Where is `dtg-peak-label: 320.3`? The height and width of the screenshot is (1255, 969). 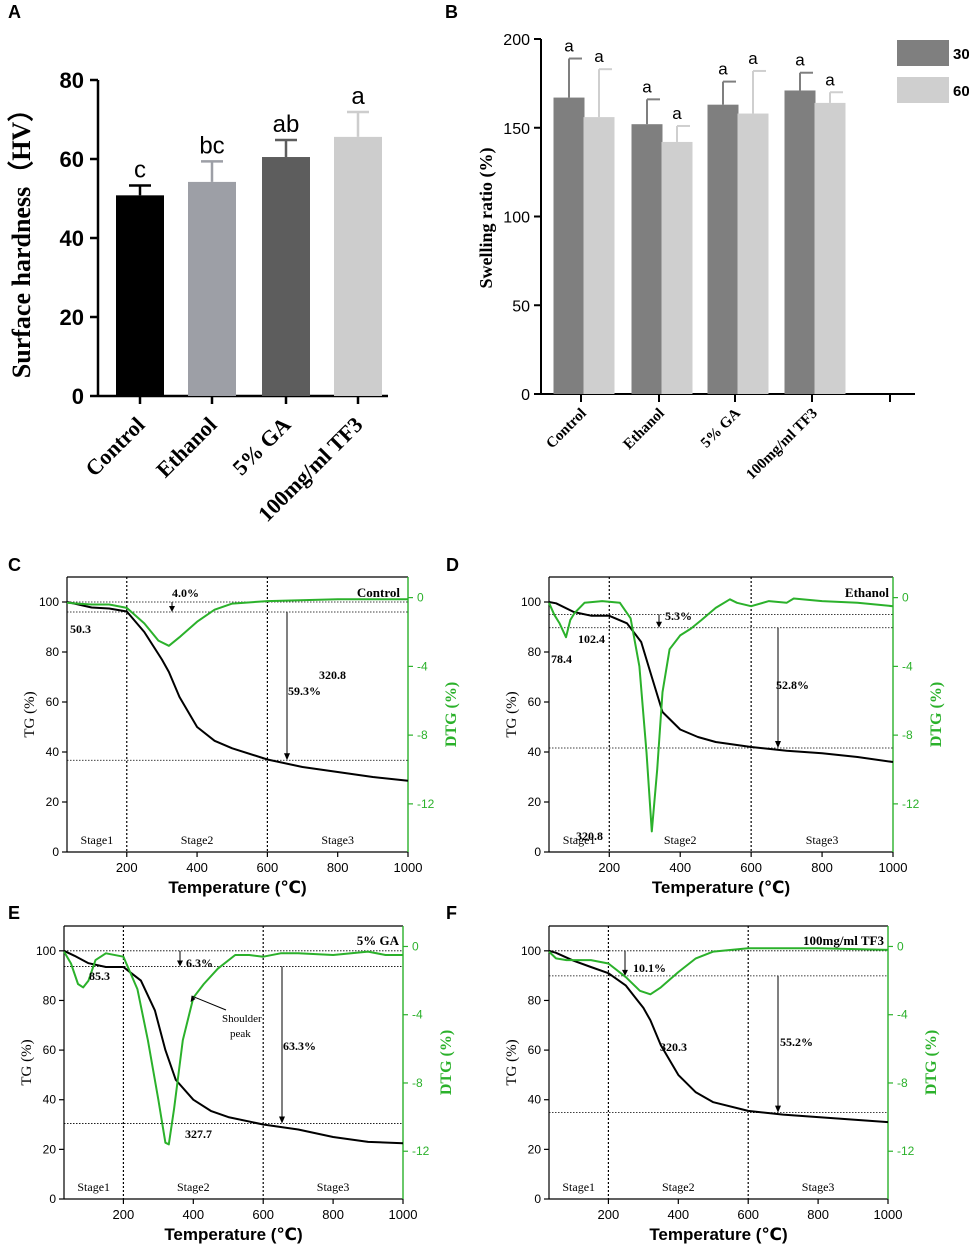 dtg-peak-label: 320.3 is located at coordinates (673, 1047).